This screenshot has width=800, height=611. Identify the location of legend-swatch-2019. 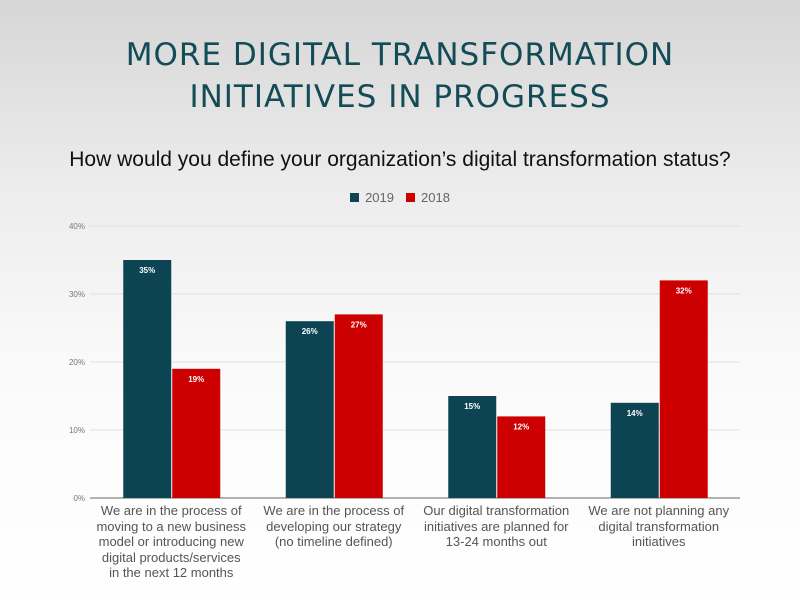
(355, 197).